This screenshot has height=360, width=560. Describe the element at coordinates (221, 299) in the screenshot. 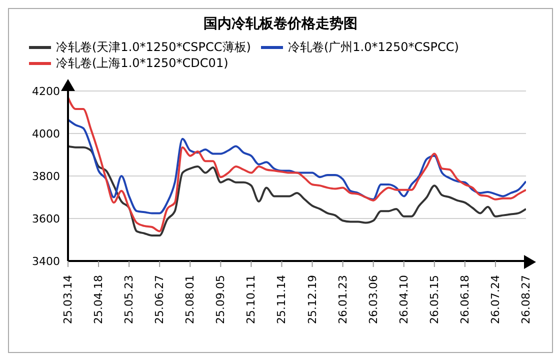

I see `x-tick-label: 25.09.05` at that location.